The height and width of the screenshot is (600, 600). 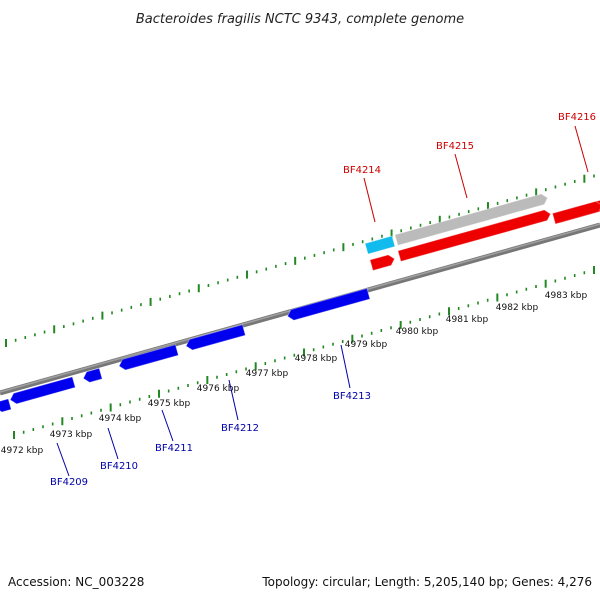 What do you see at coordinates (22, 451) in the screenshot?
I see `kbp-label: 4972 kbp` at bounding box center [22, 451].